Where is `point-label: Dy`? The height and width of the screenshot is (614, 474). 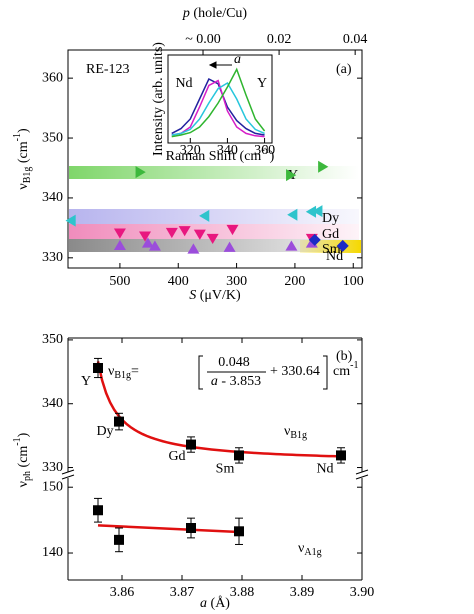 point-label: Dy is located at coordinates (104, 431).